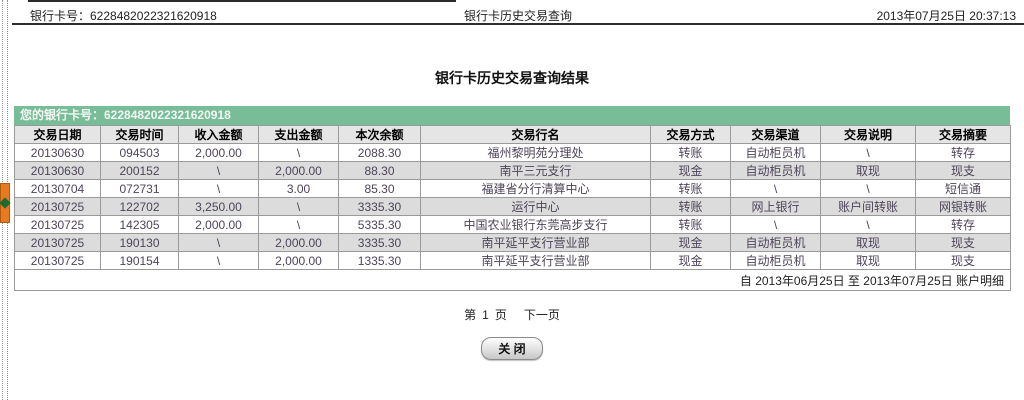 The height and width of the screenshot is (400, 1024). Describe the element at coordinates (963, 188) in the screenshot. I see `table-cell: 短信通` at that location.